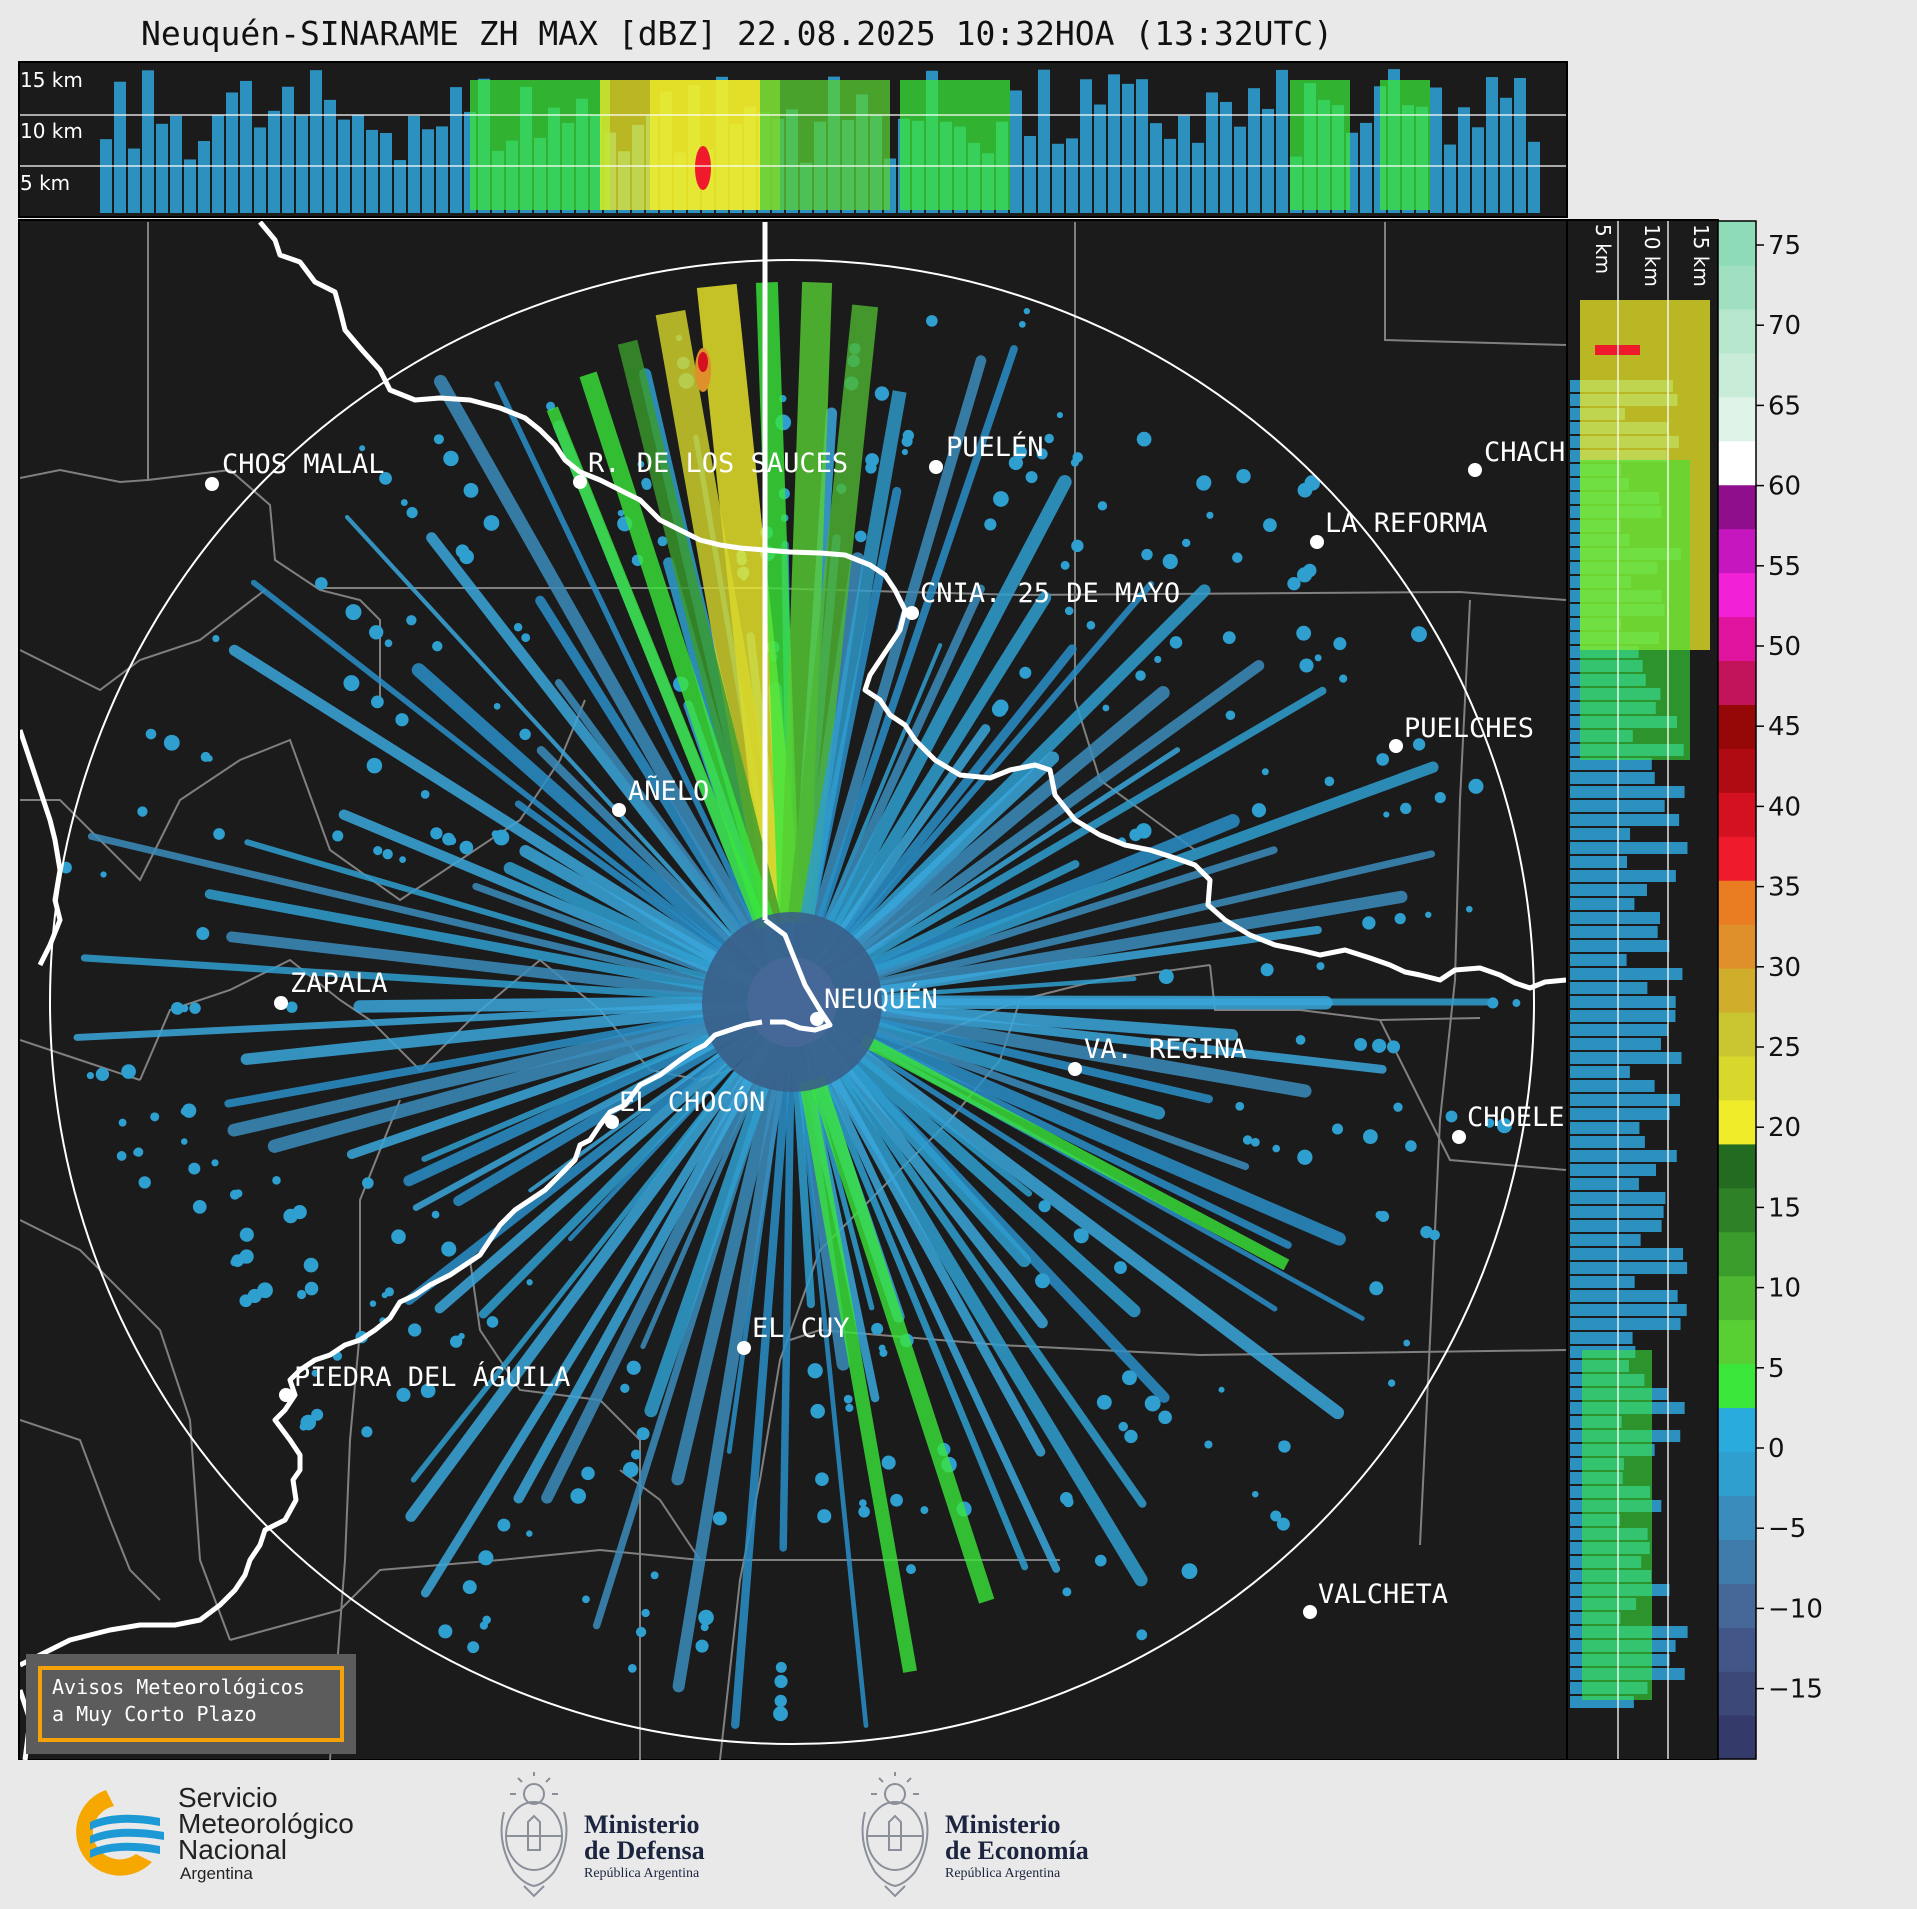  What do you see at coordinates (703, 168) in the screenshot?
I see `profile-echo-core` at bounding box center [703, 168].